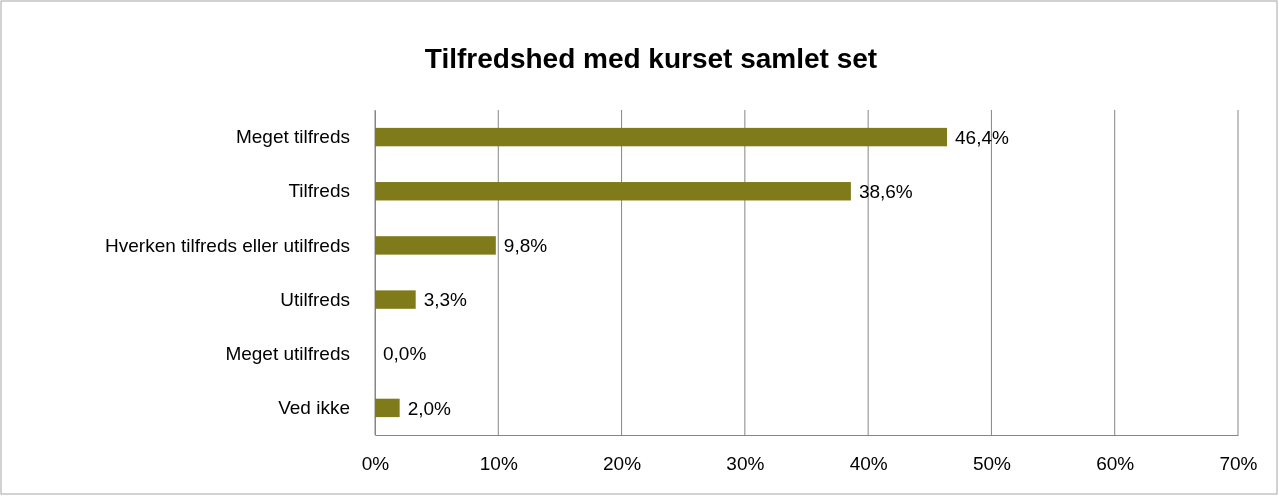 The image size is (1279, 496). I want to click on y-tick-label: Utilfreds, so click(315, 299).